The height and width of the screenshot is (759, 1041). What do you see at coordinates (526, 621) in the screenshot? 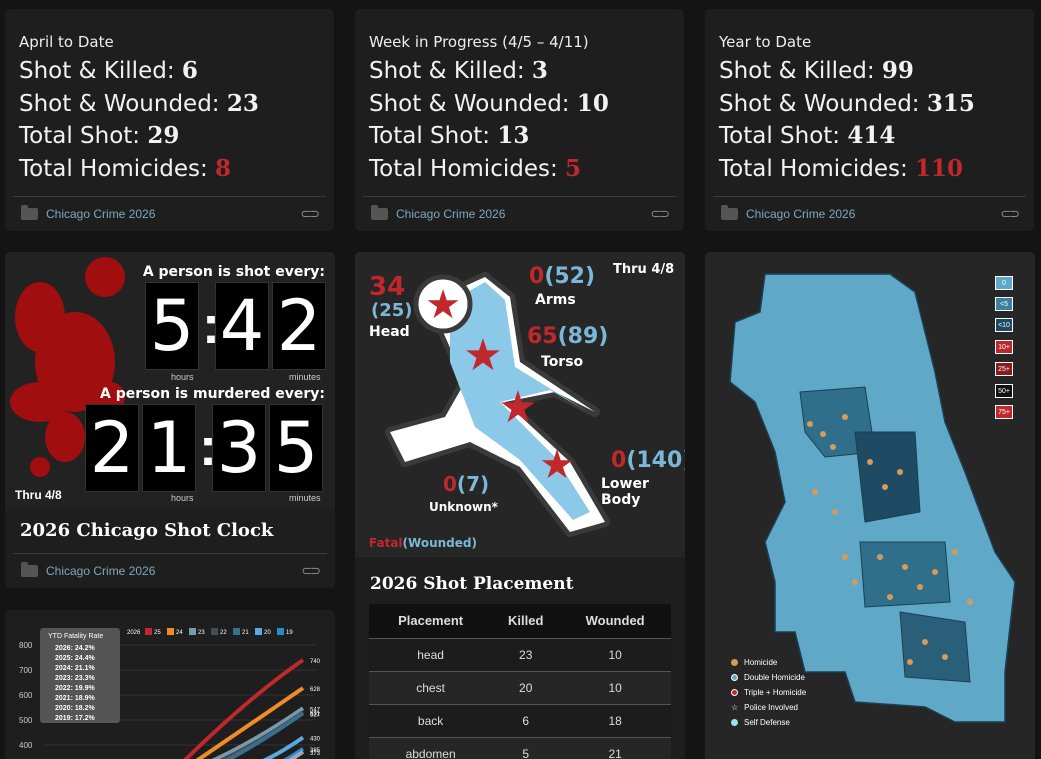
I see `column-header: Killed` at bounding box center [526, 621].